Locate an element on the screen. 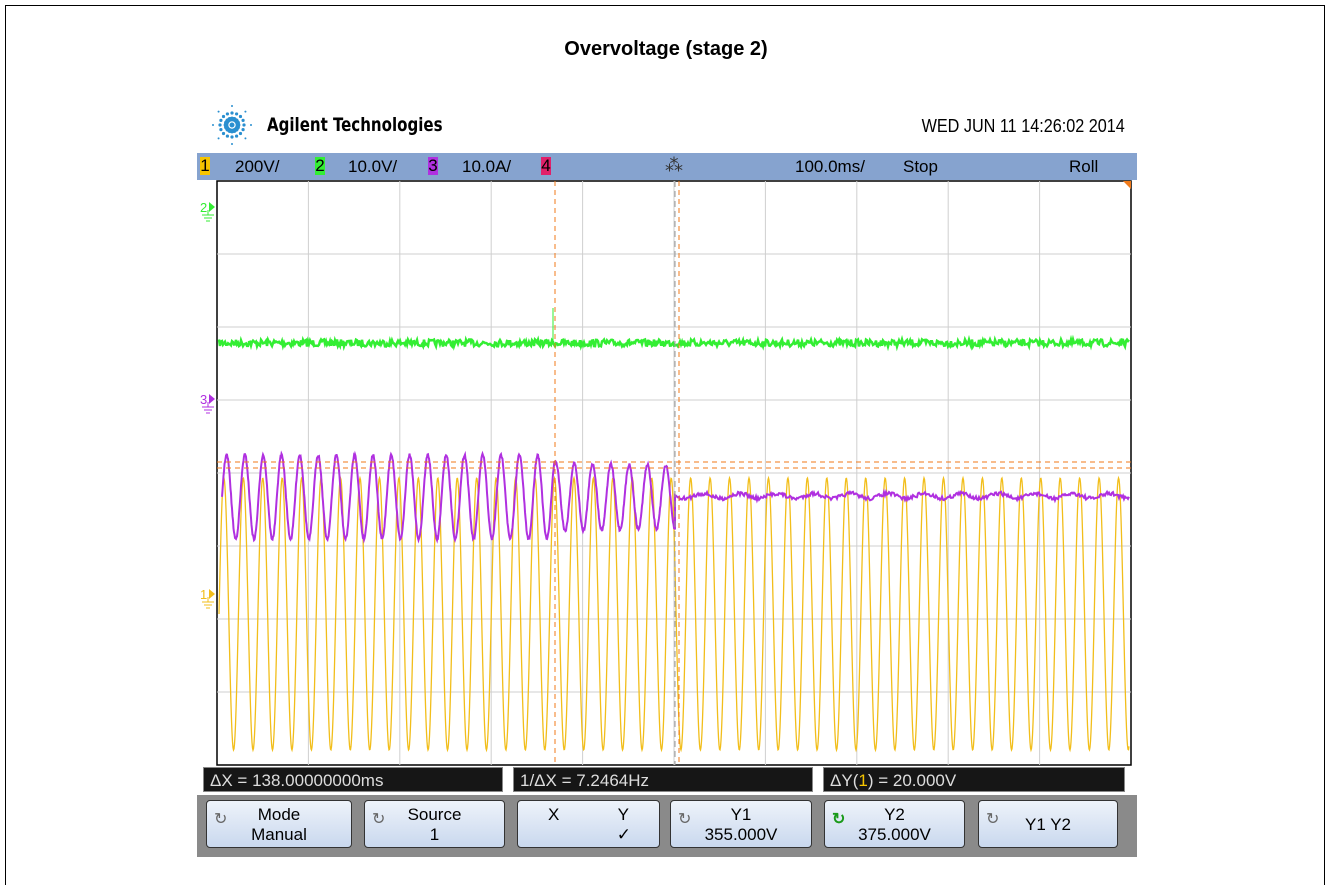 The image size is (1332, 885). softkey-label: X is located at coordinates (554, 814).